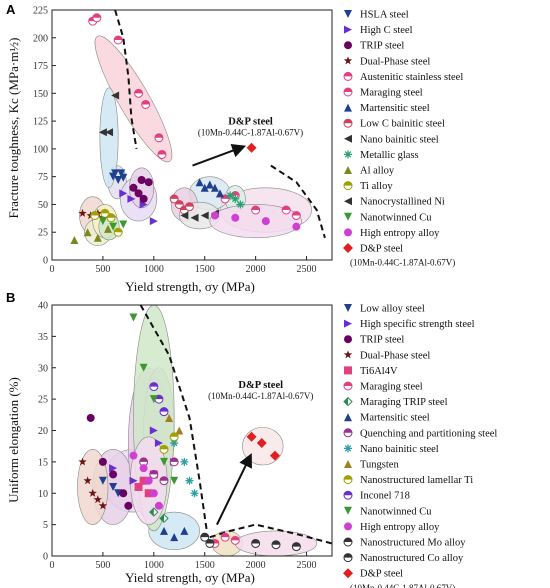  I want to click on y-tick-label: 0, so click(45, 261).